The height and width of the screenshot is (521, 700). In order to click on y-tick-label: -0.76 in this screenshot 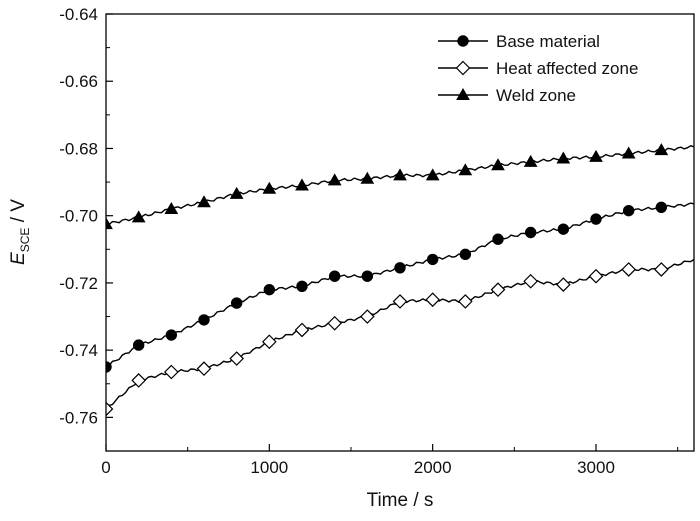, I will do `click(78, 417)`.